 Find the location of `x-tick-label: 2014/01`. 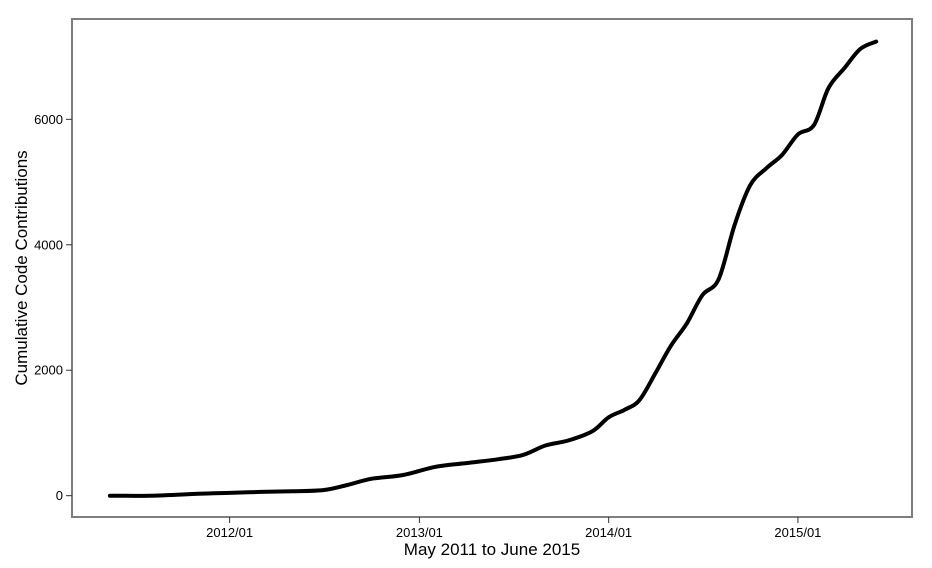

x-tick-label: 2014/01 is located at coordinates (608, 532).